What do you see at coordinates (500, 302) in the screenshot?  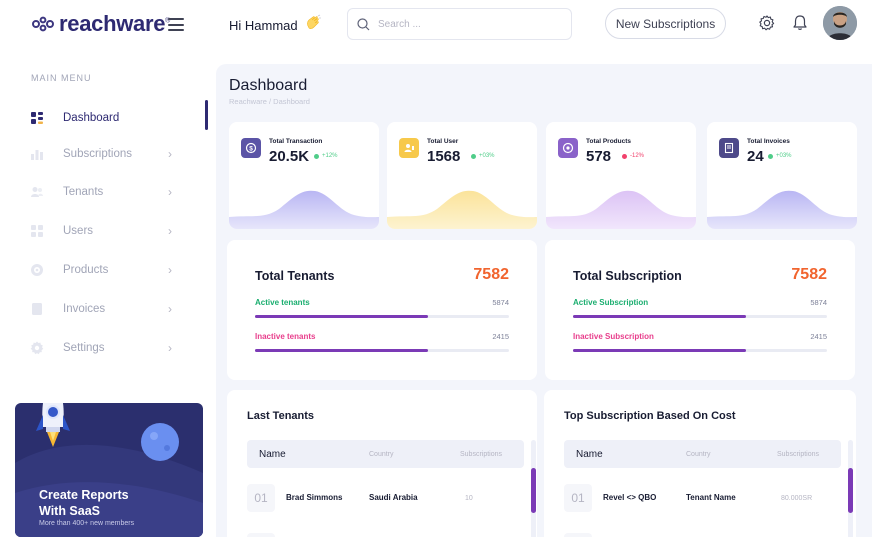 I see `active-tenants-value: 5874` at bounding box center [500, 302].